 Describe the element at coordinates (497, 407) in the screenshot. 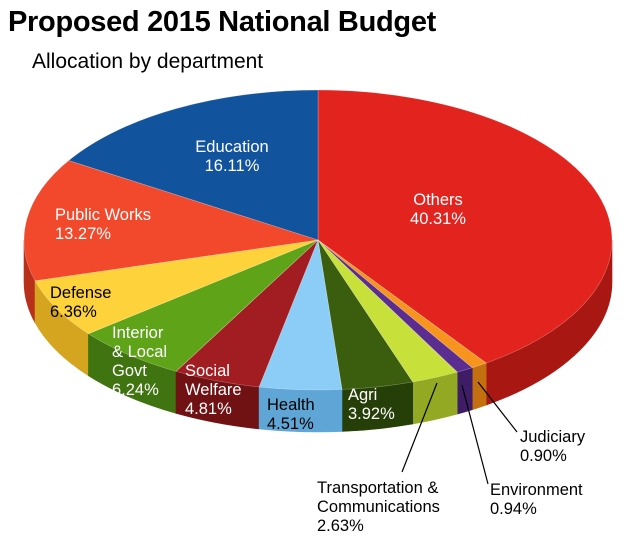

I see `callout-line-judiciary` at that location.